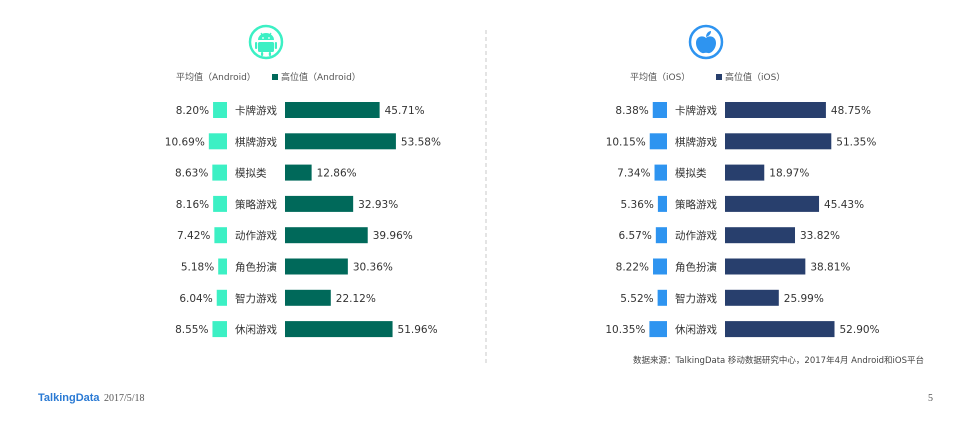 The height and width of the screenshot is (422, 968). What do you see at coordinates (696, 267) in the screenshot?
I see `ios-category-label: 角色扮演` at bounding box center [696, 267].